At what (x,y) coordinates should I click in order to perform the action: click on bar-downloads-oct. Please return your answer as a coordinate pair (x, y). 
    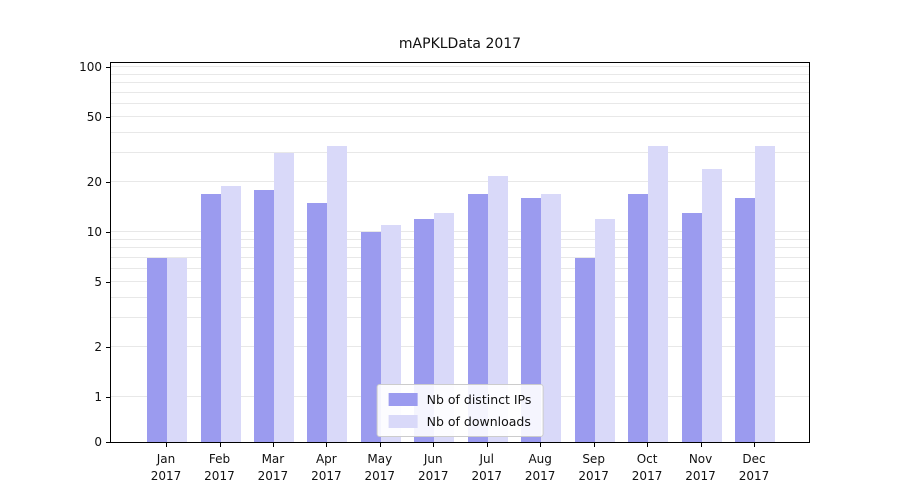
    Looking at the image, I should click on (658, 294).